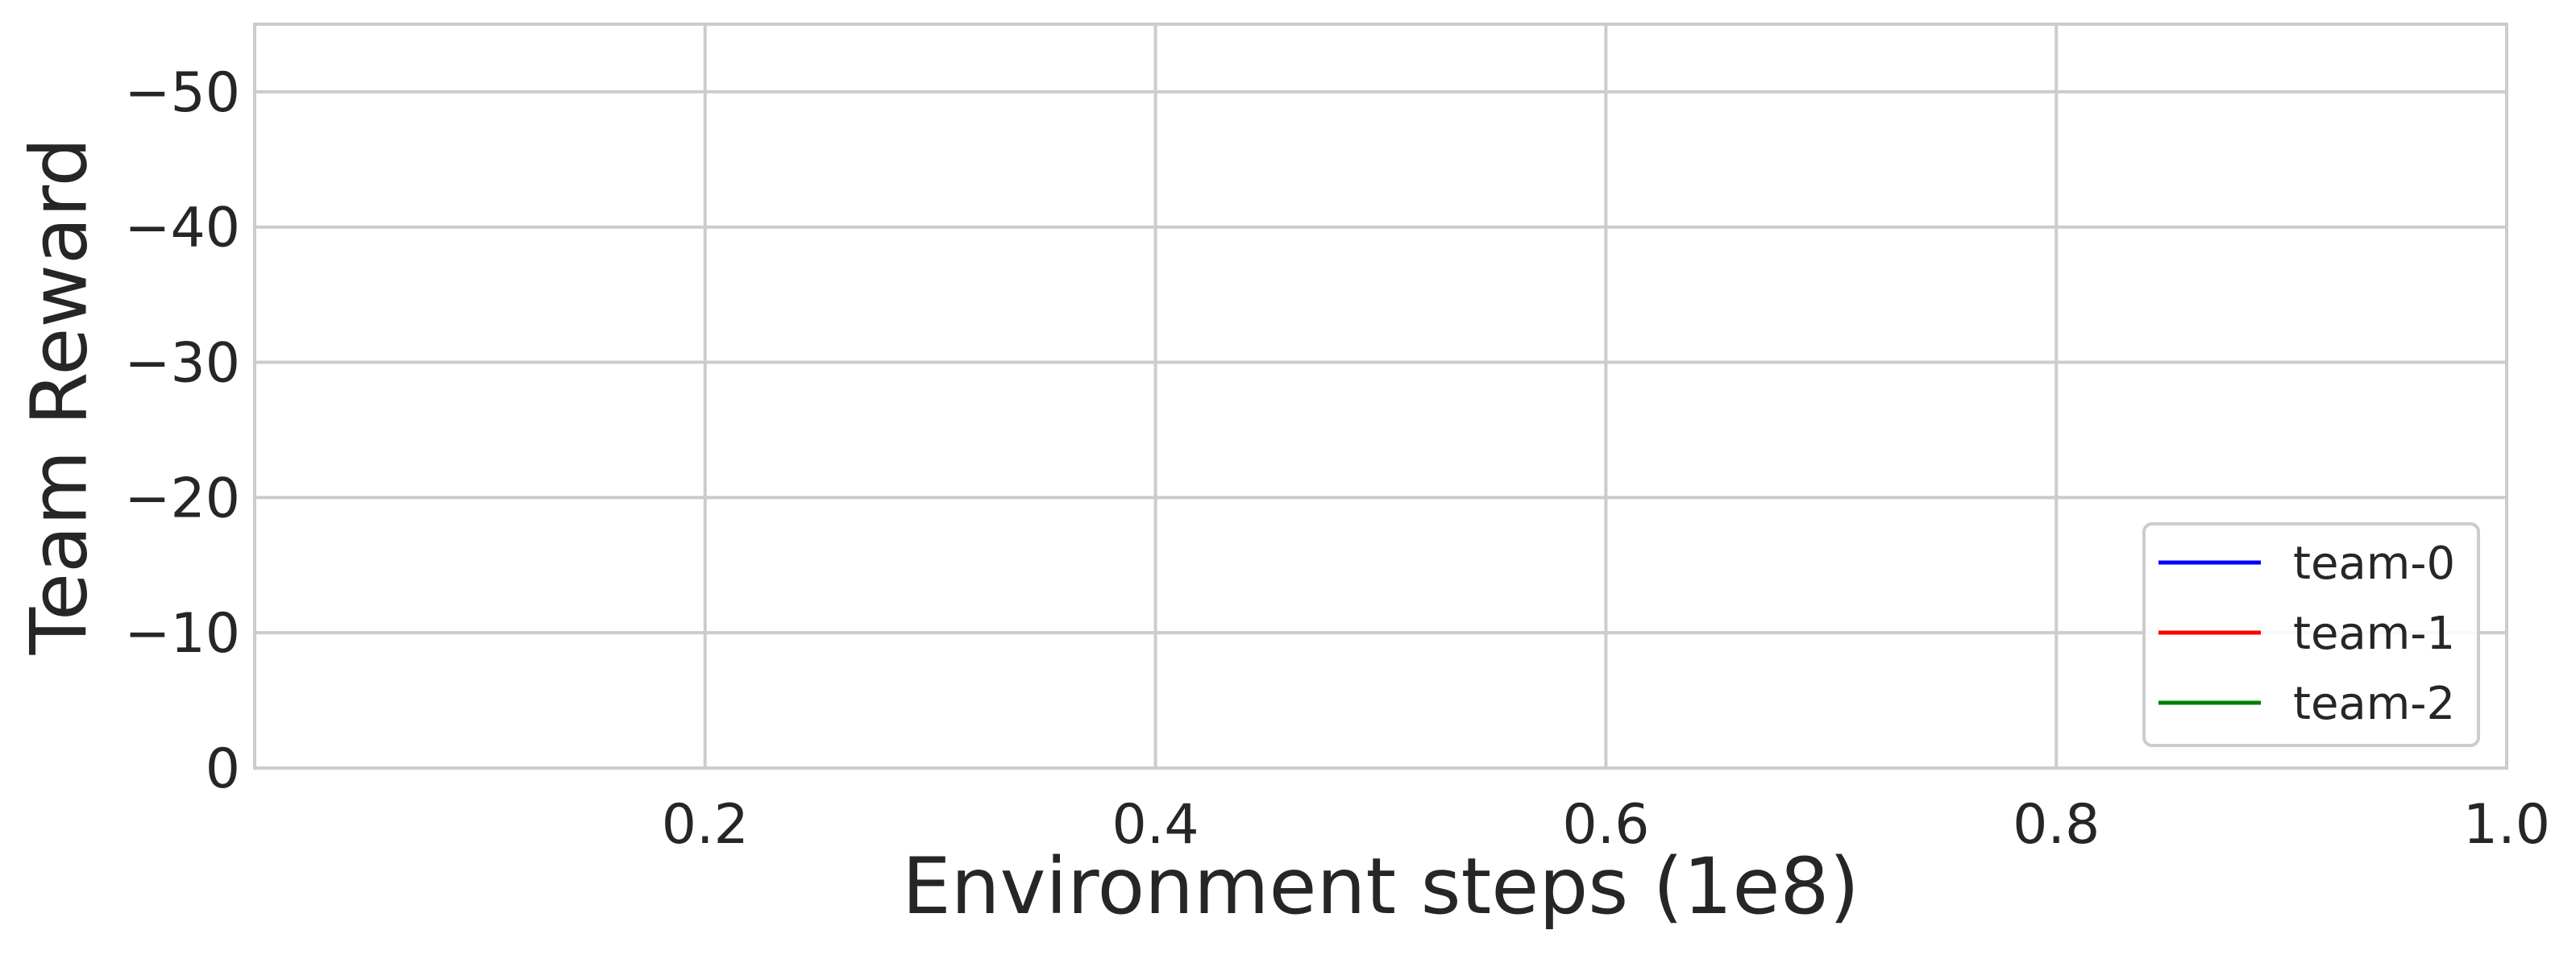 This screenshot has height=955, width=2576. Describe the element at coordinates (1380, 886) in the screenshot. I see `x-axis-title: Environment steps (1e8)` at that location.